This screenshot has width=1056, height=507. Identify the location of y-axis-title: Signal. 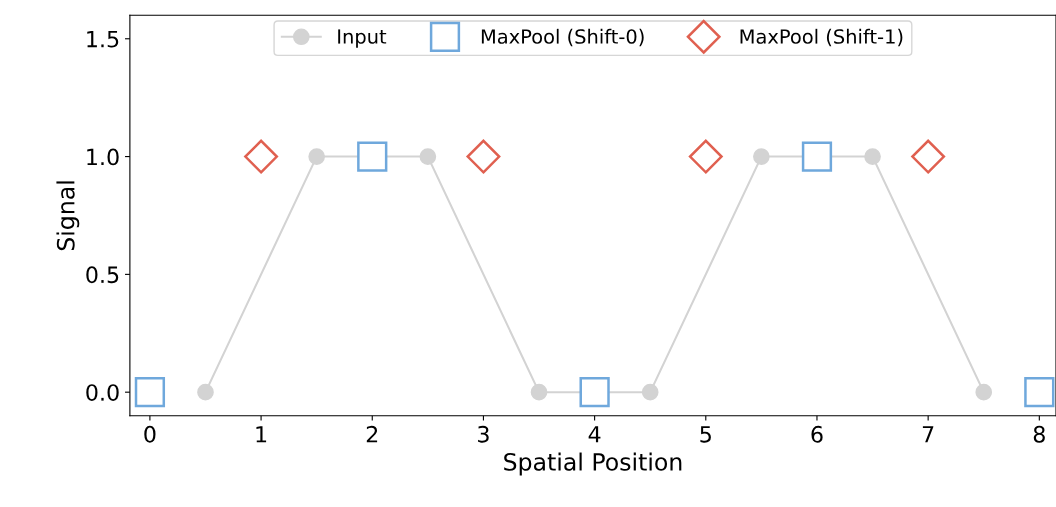
(68, 216).